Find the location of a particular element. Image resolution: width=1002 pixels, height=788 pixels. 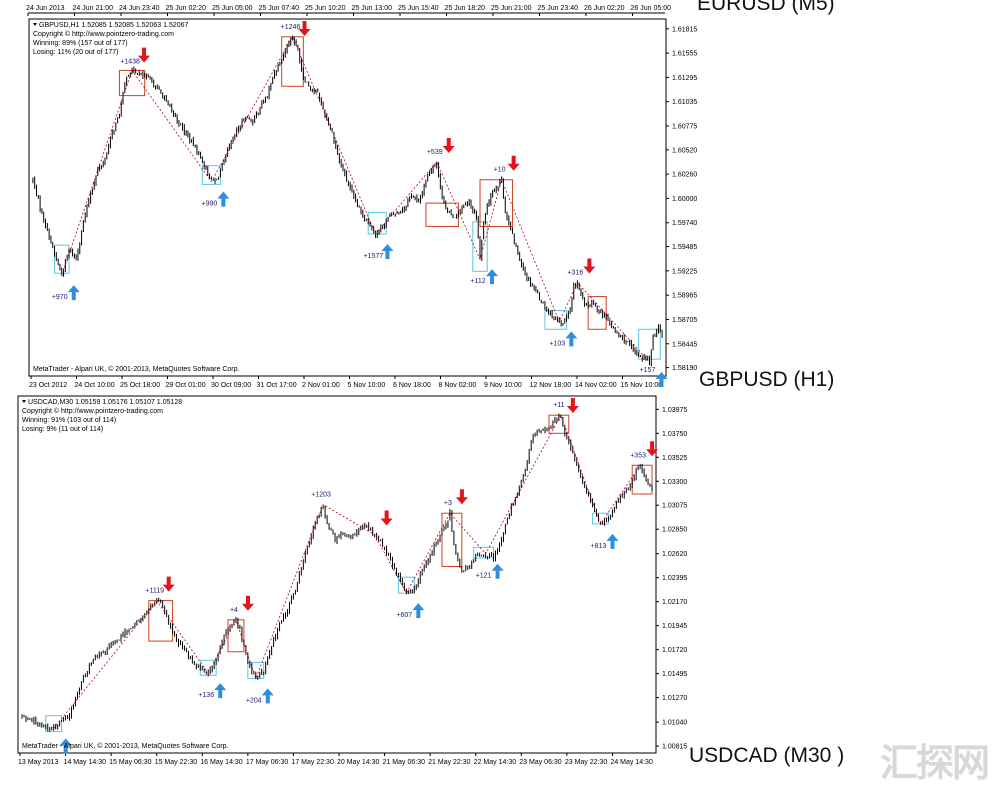

usdcad-x-tick-label: 15 May 22:30 is located at coordinates (176, 762).